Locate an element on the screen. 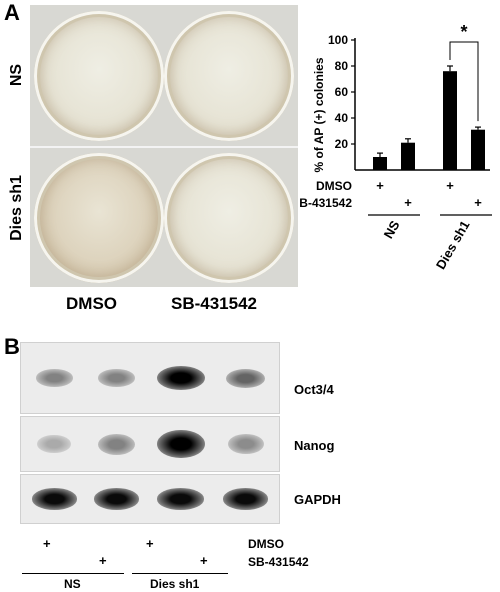 The height and width of the screenshot is (592, 500). blot-label-oct34: Oct3/4 is located at coordinates (314, 389).